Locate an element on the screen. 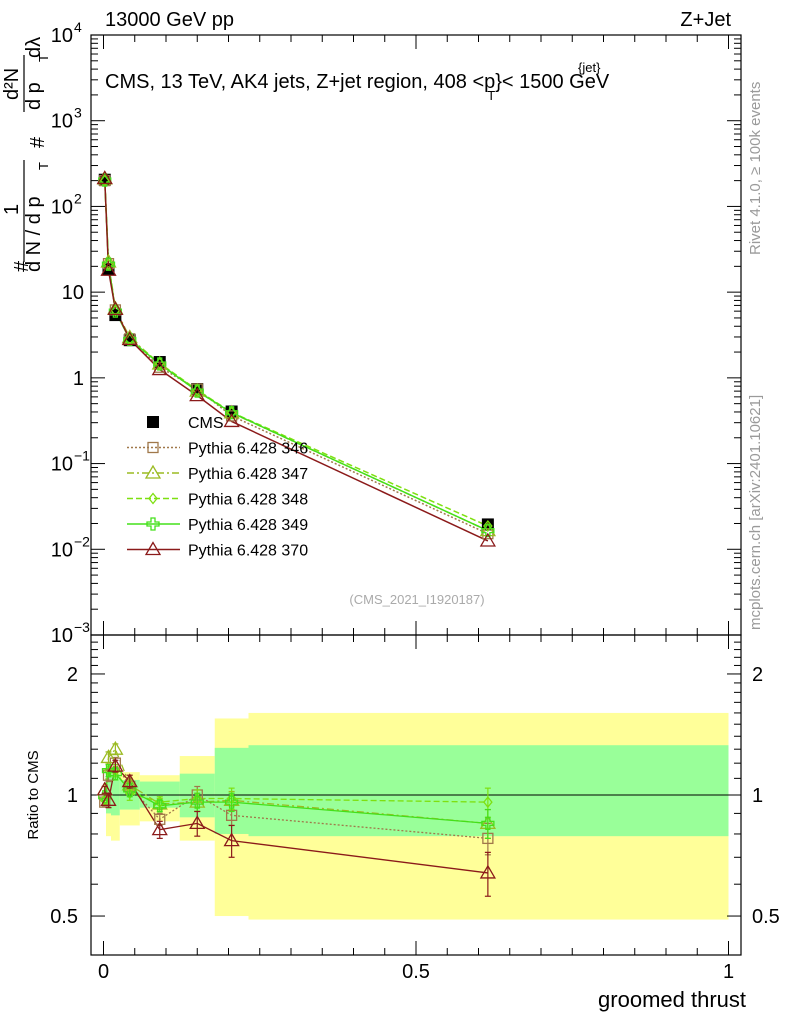 The width and height of the screenshot is (786, 1024). main-ytick-label: 1 is located at coordinates (78, 379).